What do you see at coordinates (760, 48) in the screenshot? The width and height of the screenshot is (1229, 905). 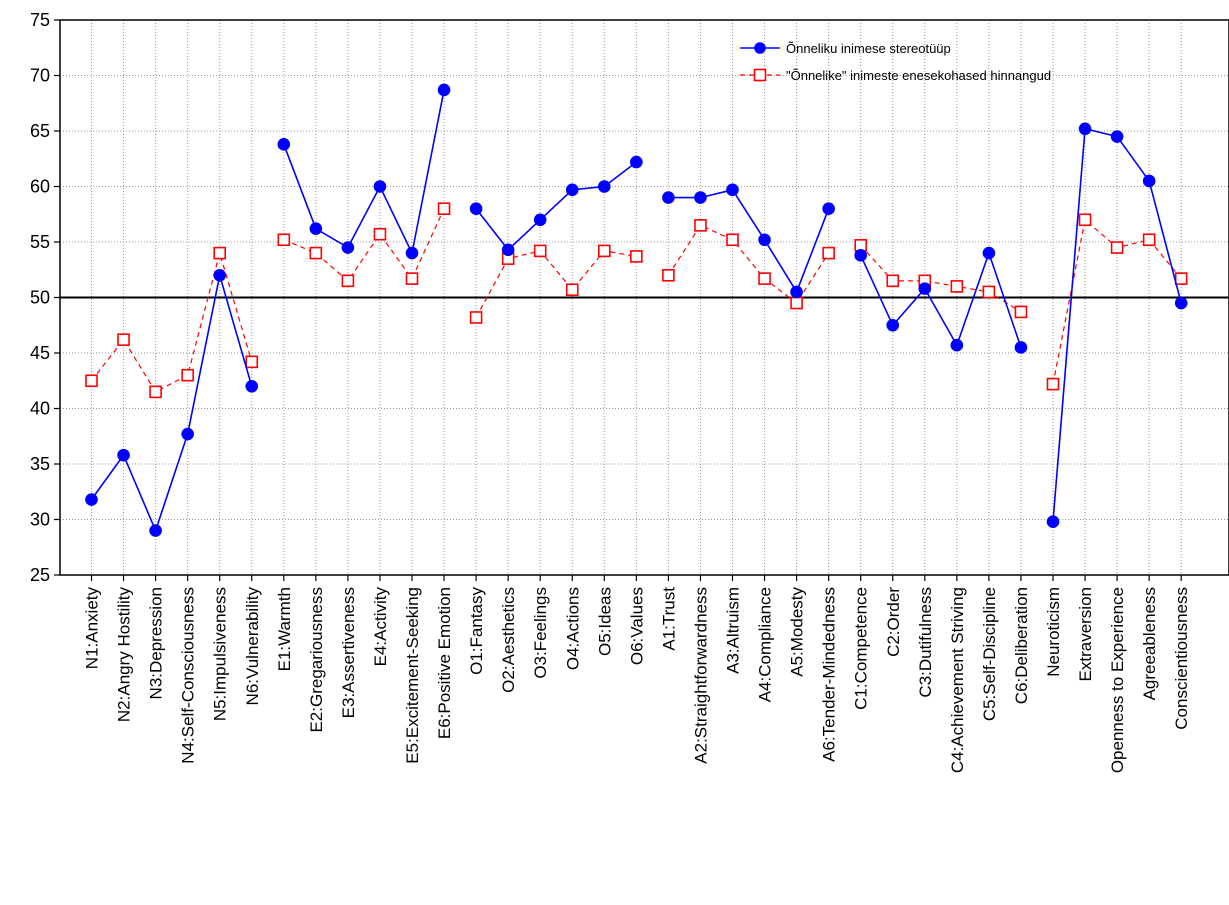 I see `legend-swatch-marker` at bounding box center [760, 48].